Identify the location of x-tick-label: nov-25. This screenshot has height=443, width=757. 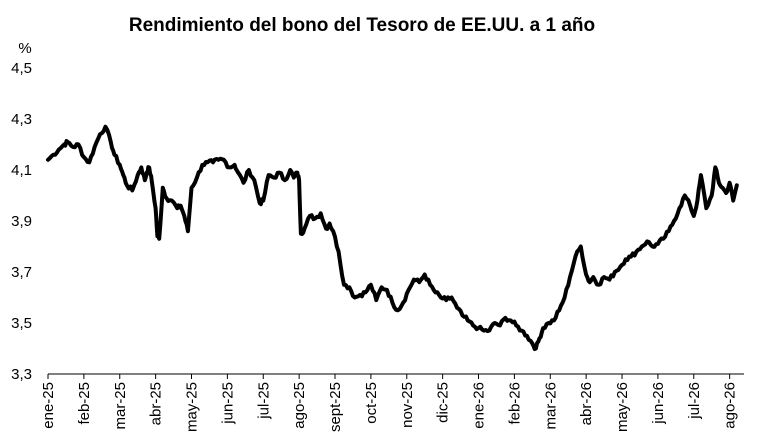
(407, 405).